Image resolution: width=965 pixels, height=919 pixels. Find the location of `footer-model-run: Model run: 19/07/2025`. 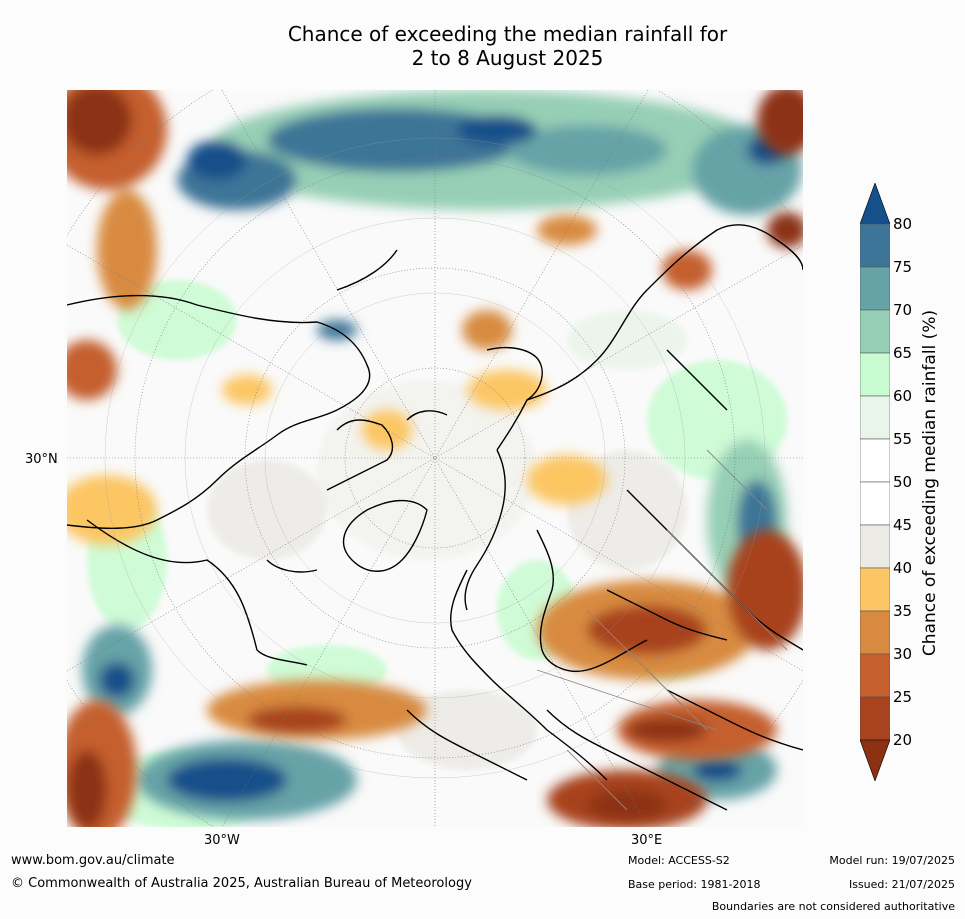

footer-model-run: Model run: 19/07/2025 is located at coordinates (892, 860).